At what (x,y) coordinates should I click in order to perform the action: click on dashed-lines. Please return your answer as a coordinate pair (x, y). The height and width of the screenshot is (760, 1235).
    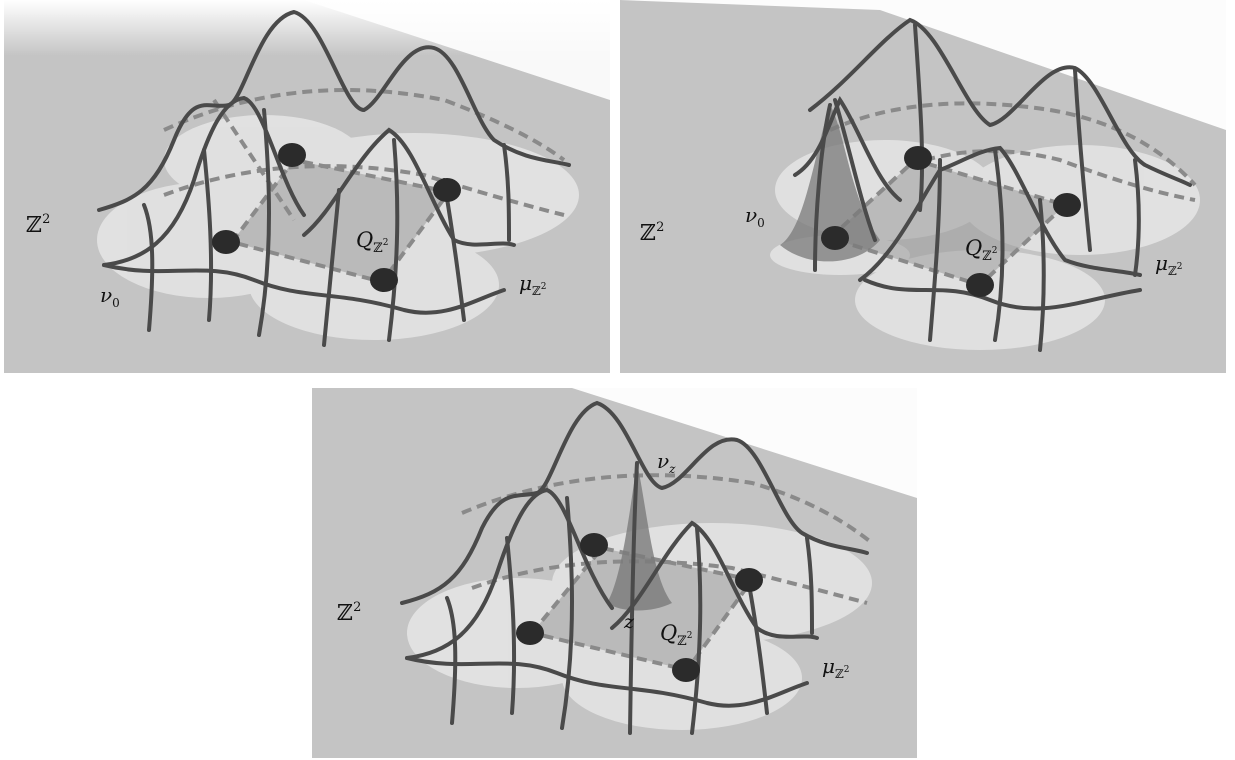
    Looking at the image, I should click on (1011, 194).